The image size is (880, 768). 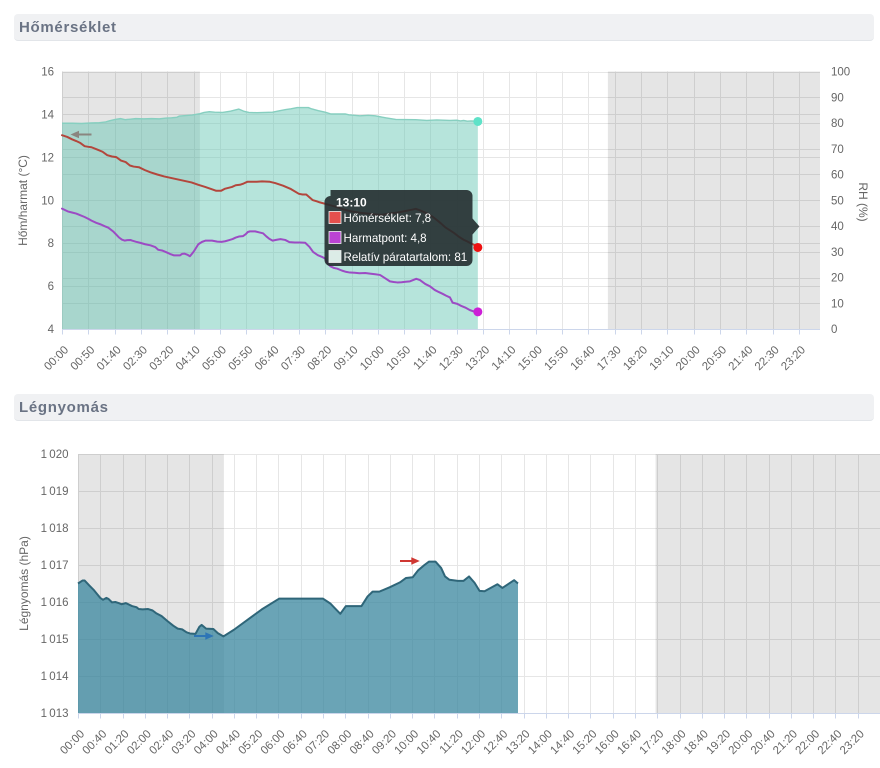 What do you see at coordinates (607, 742) in the screenshot?
I see `svg-text: 16:00` at bounding box center [607, 742].